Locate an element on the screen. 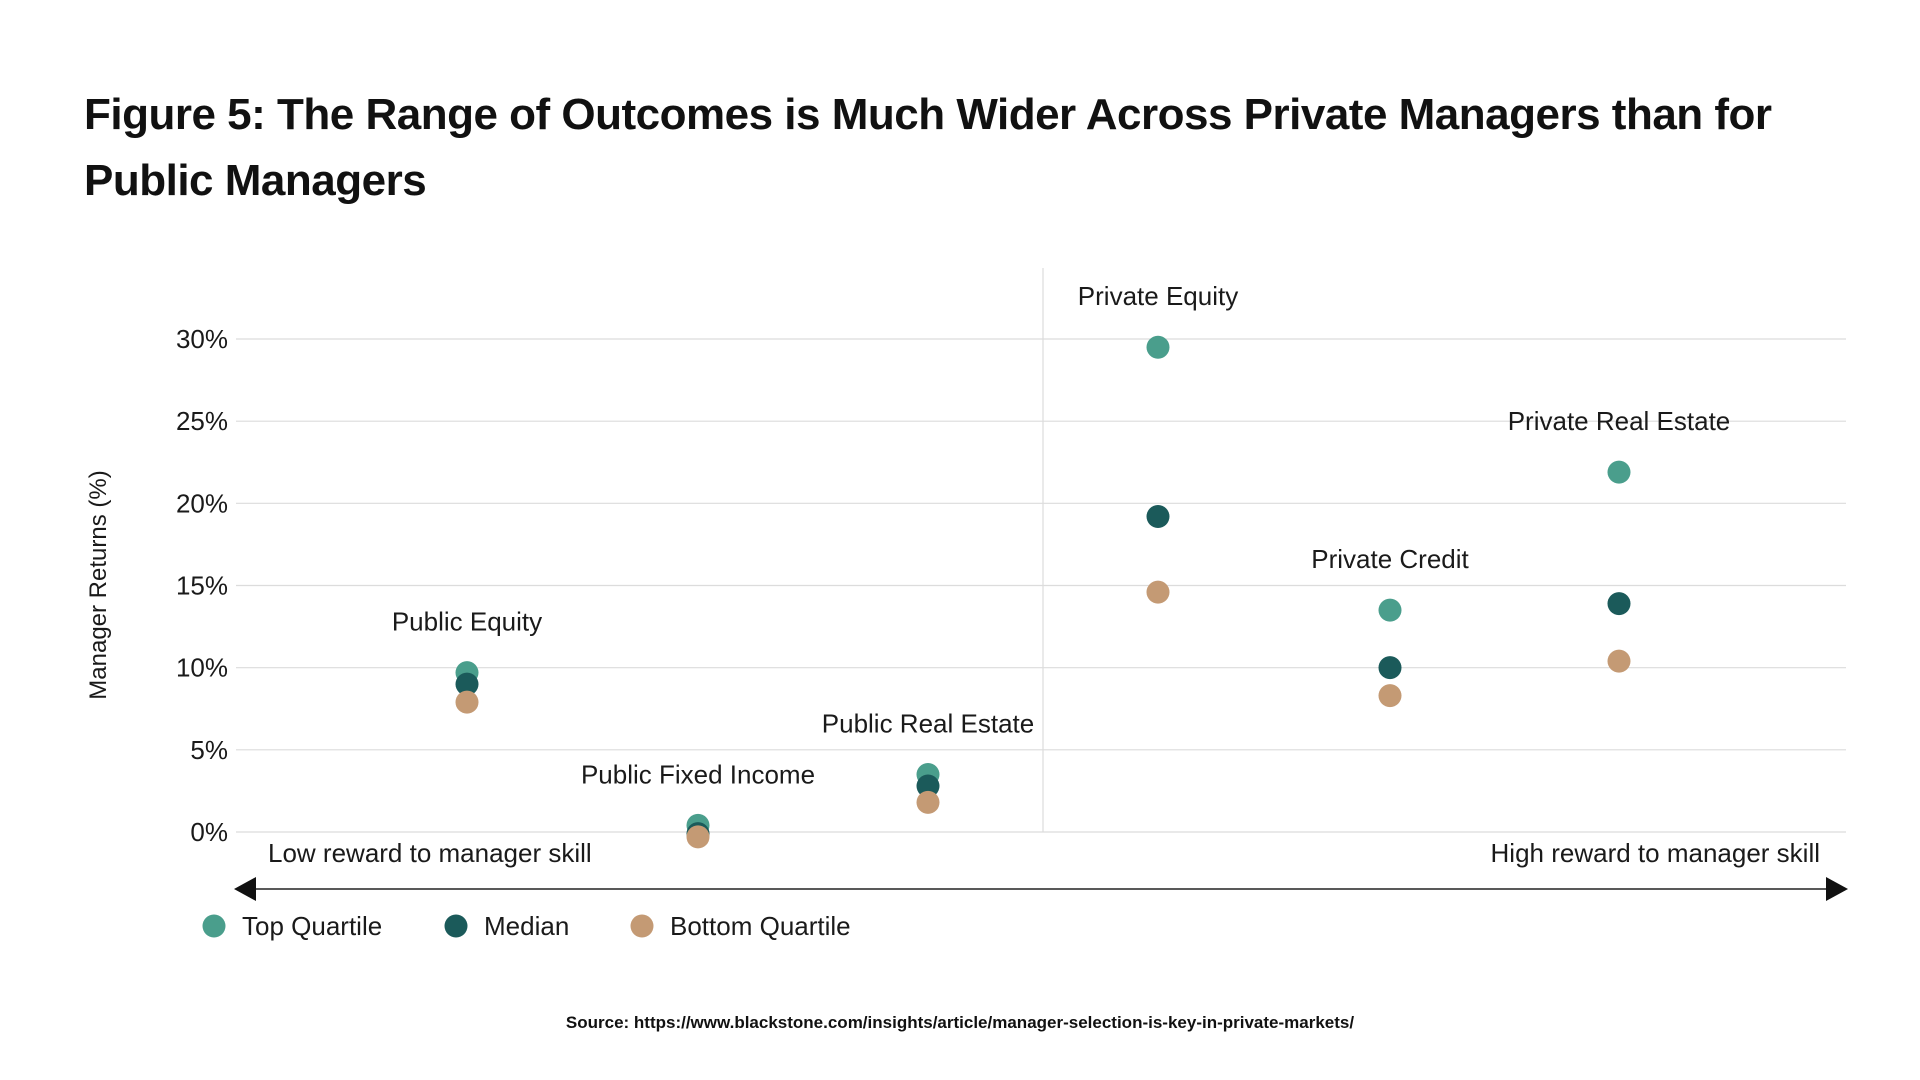 The height and width of the screenshot is (1080, 1920). y-tick-label: 15% is located at coordinates (202, 586).